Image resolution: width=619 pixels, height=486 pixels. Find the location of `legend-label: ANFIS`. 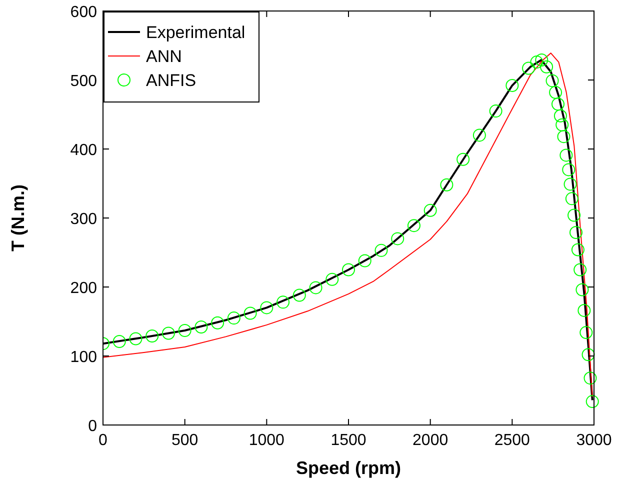

legend-label: ANFIS is located at coordinates (171, 80).